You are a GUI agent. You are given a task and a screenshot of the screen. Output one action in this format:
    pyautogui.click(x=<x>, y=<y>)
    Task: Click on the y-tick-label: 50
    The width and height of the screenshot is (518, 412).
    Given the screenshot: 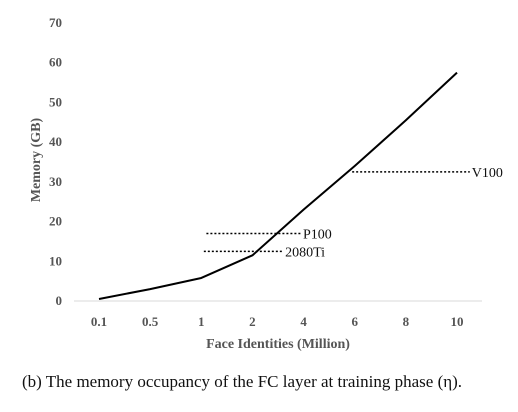 What is the action you would take?
    pyautogui.click(x=55, y=101)
    